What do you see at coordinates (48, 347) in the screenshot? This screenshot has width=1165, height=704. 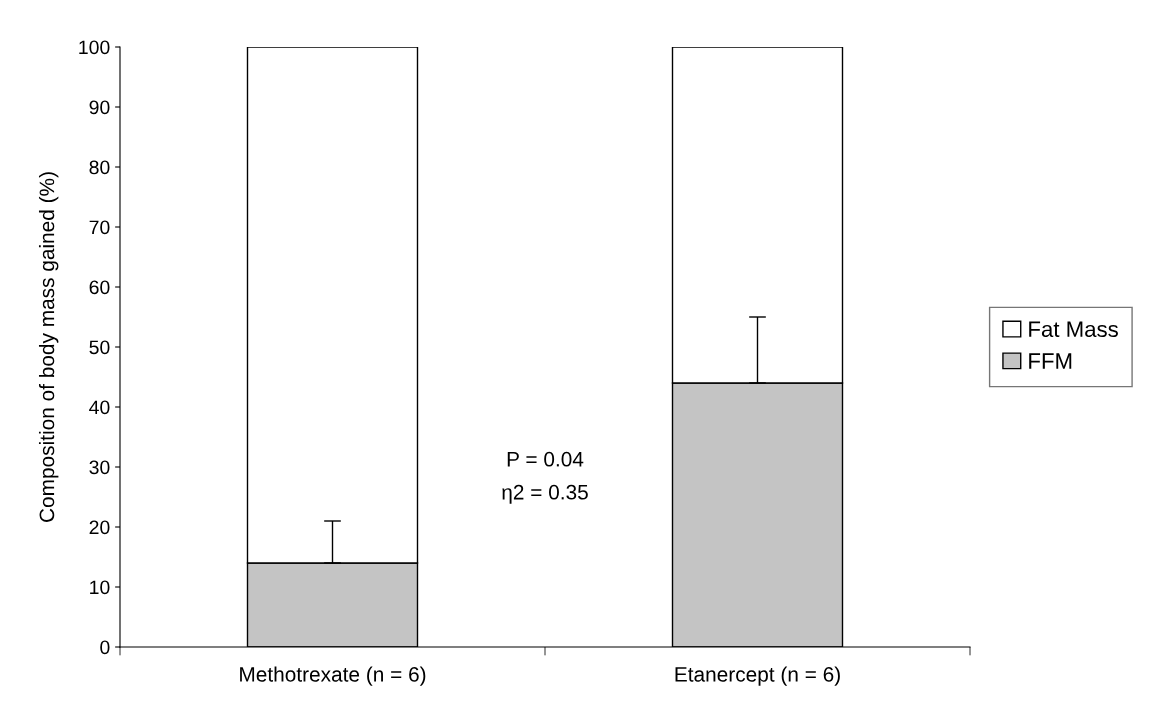 I see `y-axis-title: Composition of body mass gained (%)` at bounding box center [48, 347].